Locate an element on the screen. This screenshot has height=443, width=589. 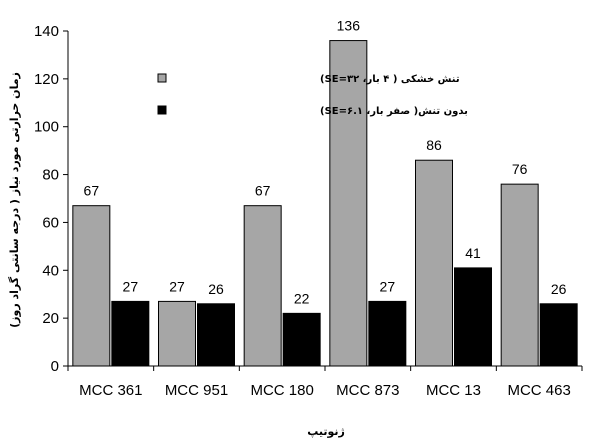
data-label: 76 is located at coordinates (520, 169).